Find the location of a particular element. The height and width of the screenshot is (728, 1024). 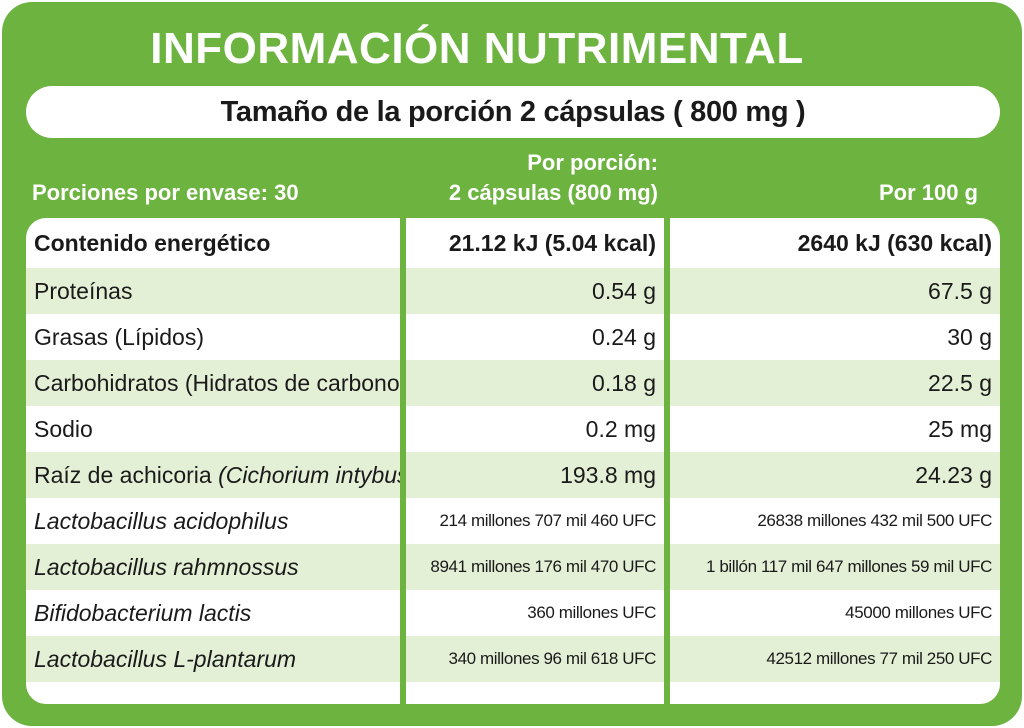

table-row: 8941 millones 176 mil 470 UFC is located at coordinates (535, 567).